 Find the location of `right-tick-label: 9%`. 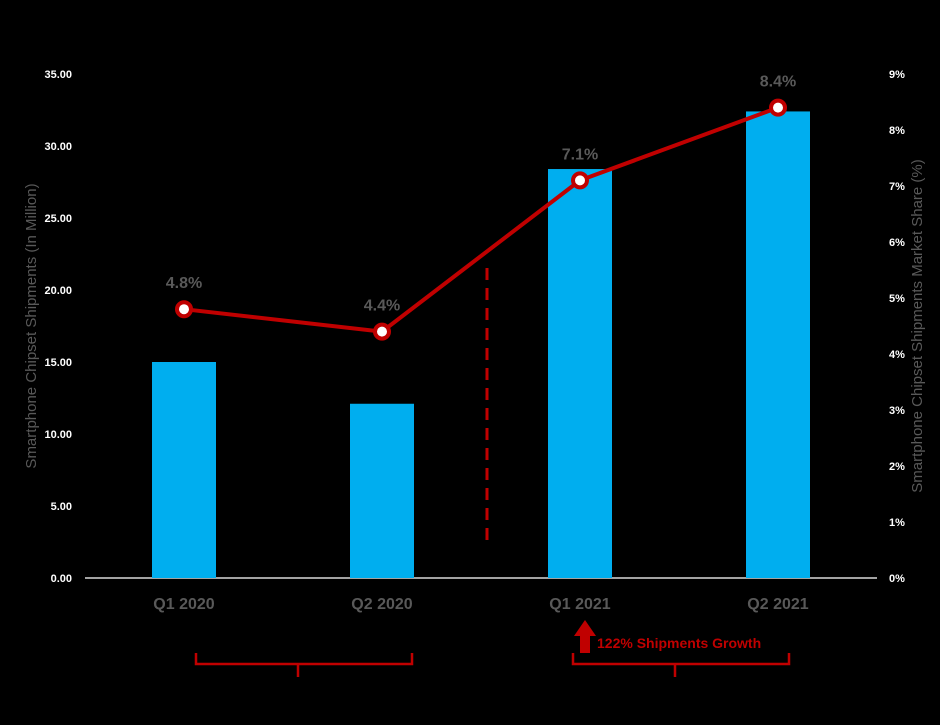

right-tick-label: 9% is located at coordinates (897, 75).